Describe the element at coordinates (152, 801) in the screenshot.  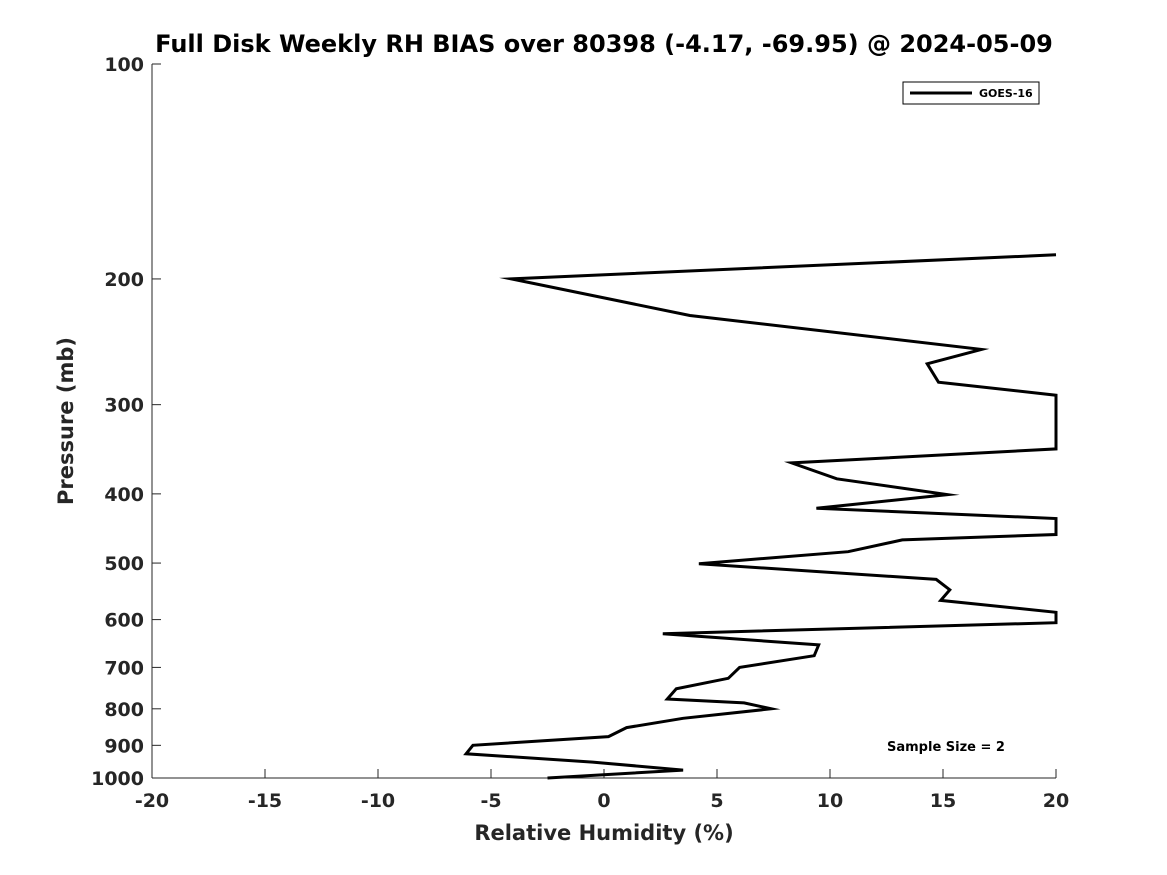
I see `x-tick-label: -20` at that location.